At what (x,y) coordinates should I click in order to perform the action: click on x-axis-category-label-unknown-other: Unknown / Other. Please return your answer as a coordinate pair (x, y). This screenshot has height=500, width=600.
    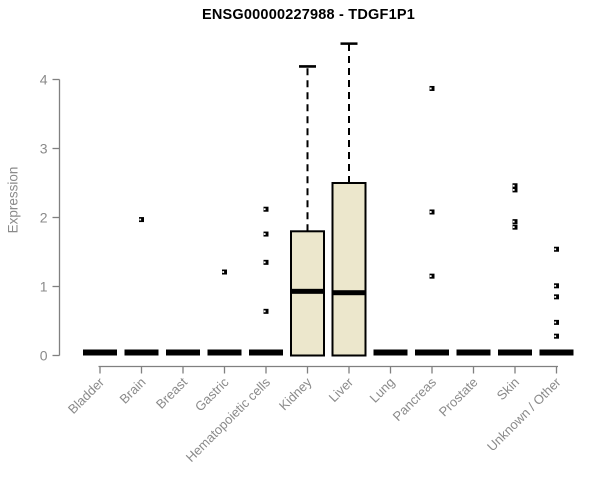
    Looking at the image, I should click on (524, 414).